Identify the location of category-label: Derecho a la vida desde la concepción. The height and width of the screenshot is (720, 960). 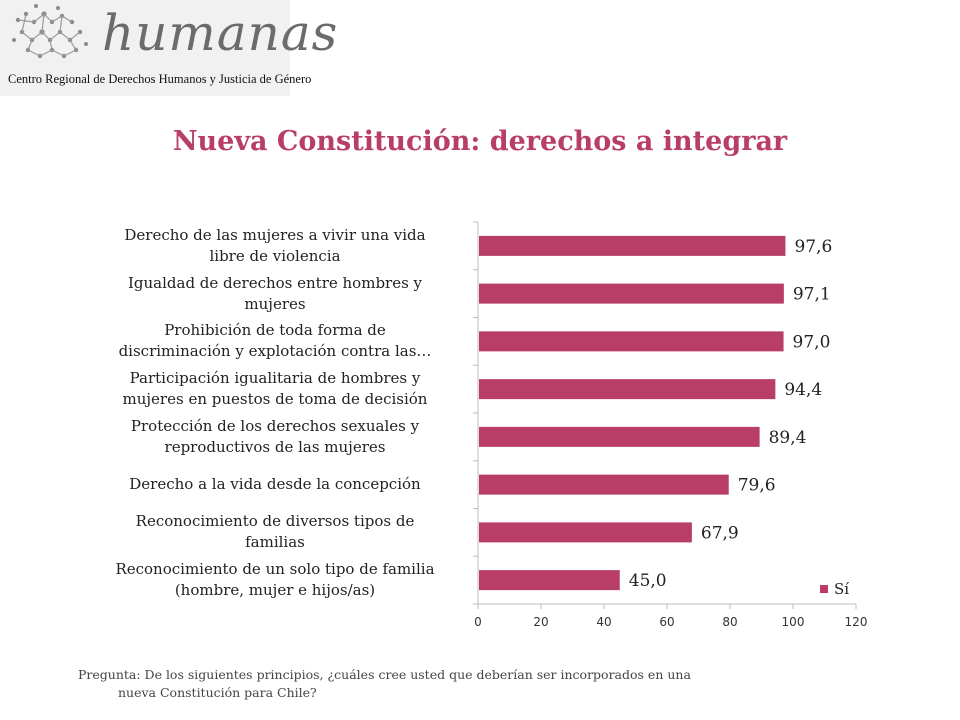
(275, 484).